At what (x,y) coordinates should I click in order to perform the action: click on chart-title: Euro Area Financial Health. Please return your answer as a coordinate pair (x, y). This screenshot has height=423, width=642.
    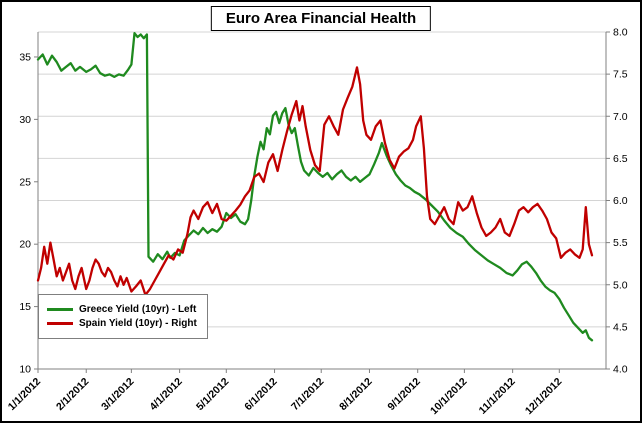
    Looking at the image, I should click on (321, 18).